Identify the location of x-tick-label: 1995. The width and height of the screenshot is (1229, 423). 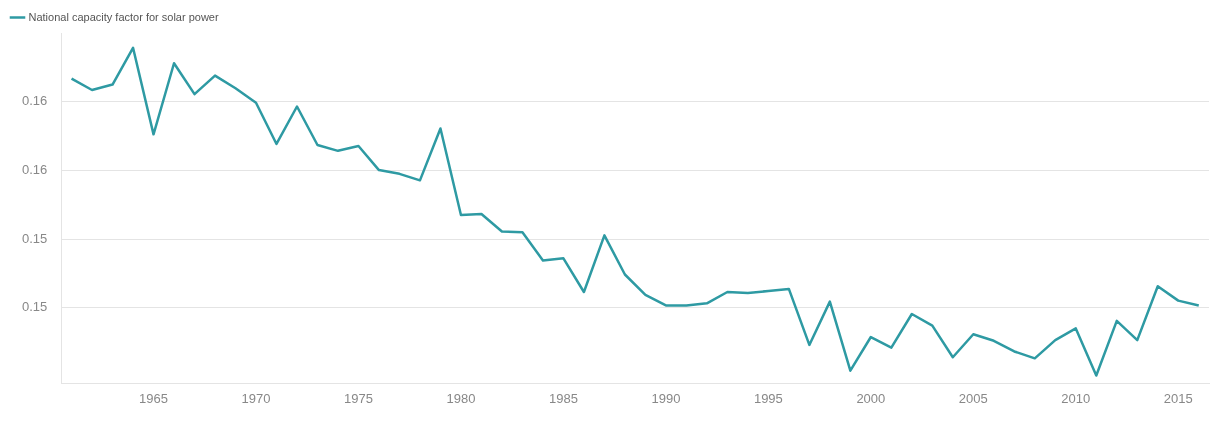
(768, 398).